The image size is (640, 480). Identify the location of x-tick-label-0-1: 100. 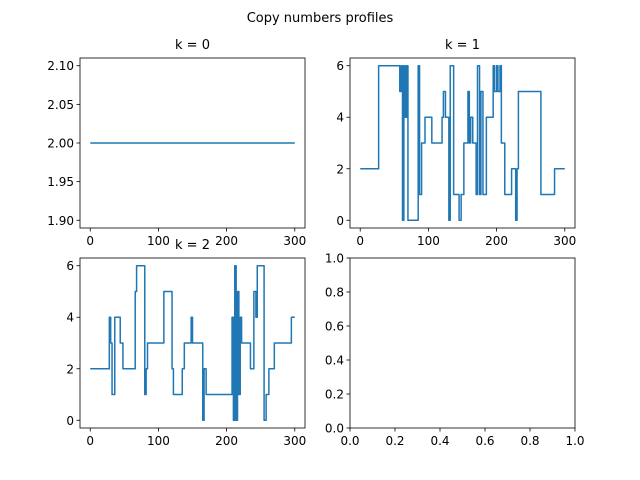
(158, 241).